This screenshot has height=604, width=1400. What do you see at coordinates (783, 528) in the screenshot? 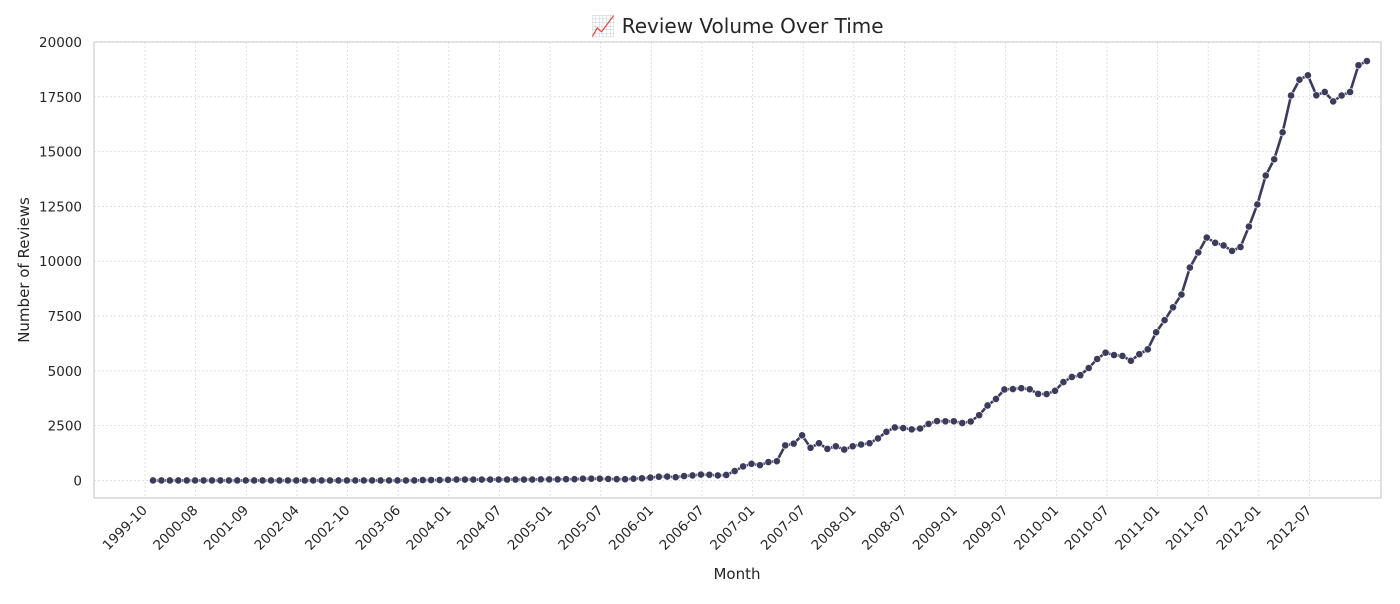
I see `x-tick-label: 2007-07` at bounding box center [783, 528].